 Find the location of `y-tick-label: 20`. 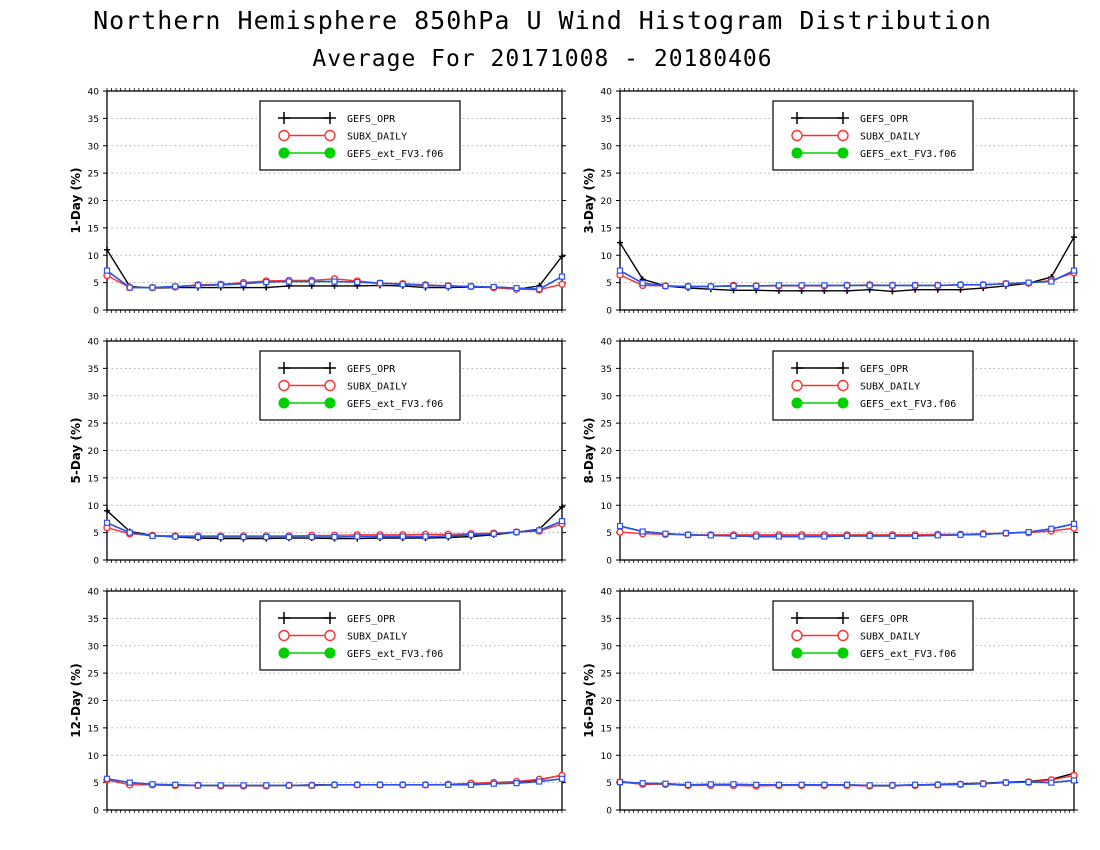

y-tick-label: 20 is located at coordinates (607, 202).